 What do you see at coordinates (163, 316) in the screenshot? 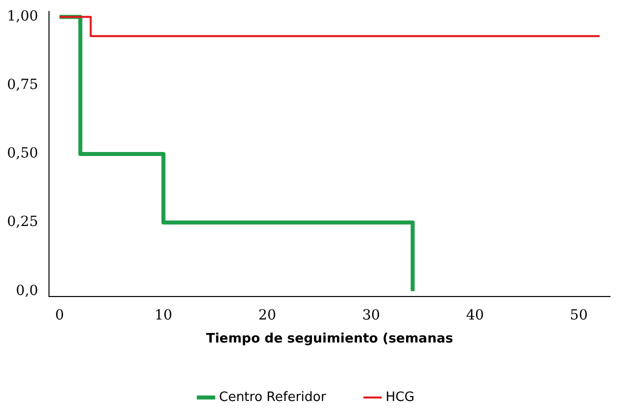
I see `x-tick-label: 10` at bounding box center [163, 316].